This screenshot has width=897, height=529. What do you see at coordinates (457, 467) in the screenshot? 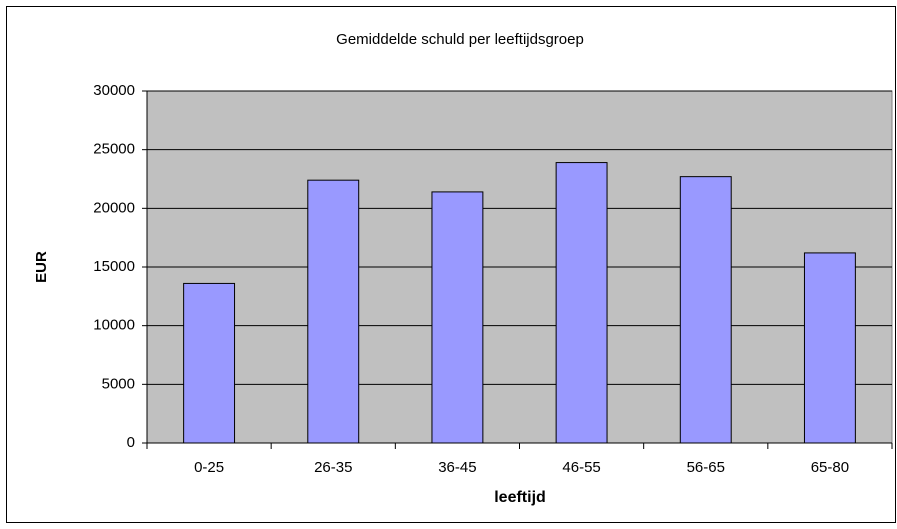
I see `x-tick-label: 36-45` at bounding box center [457, 467].